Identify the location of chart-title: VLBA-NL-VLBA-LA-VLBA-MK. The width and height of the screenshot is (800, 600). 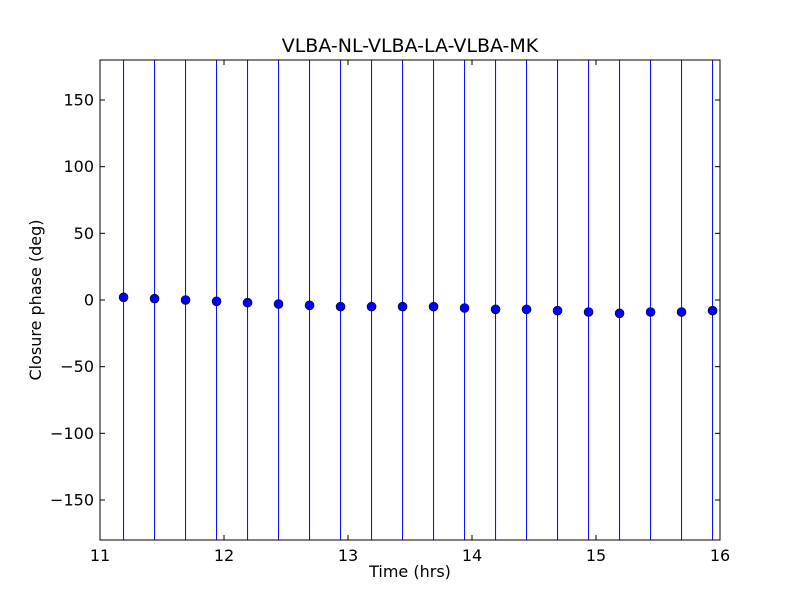
(410, 46).